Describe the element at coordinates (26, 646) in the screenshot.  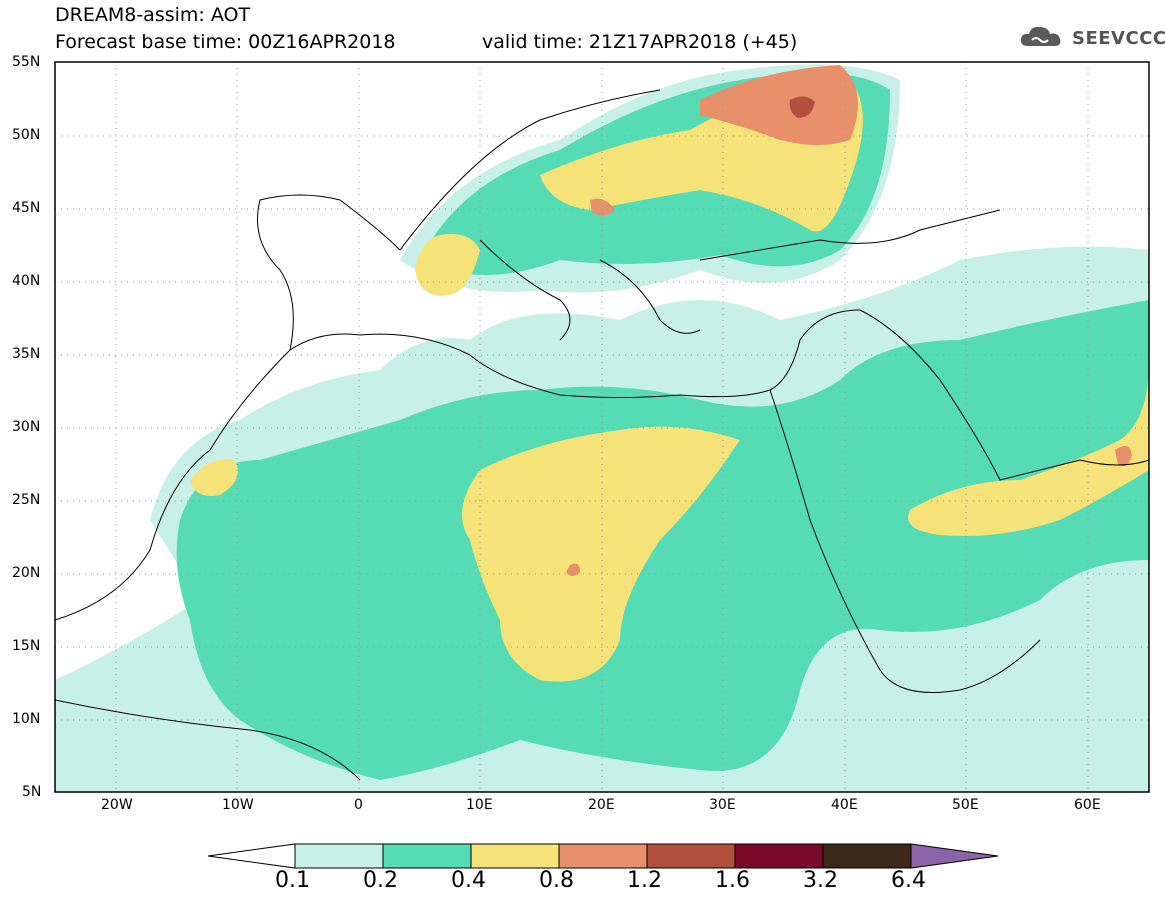
I see `lat-label-15n: 15N` at that location.